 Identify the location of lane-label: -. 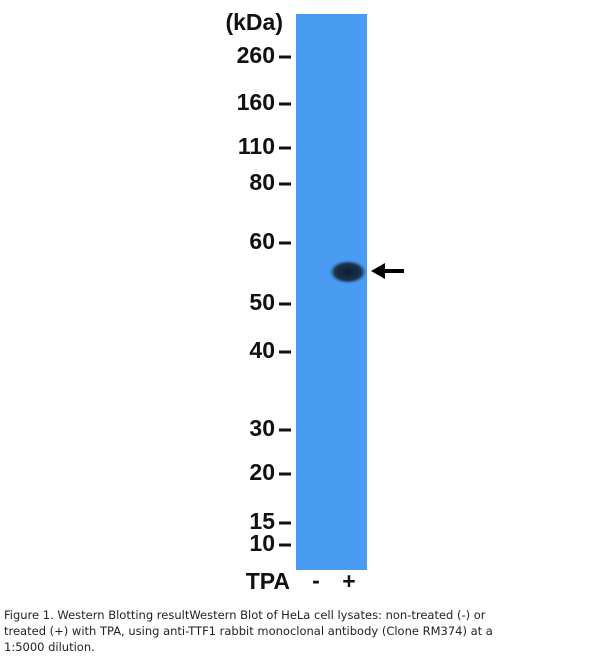
(316, 580).